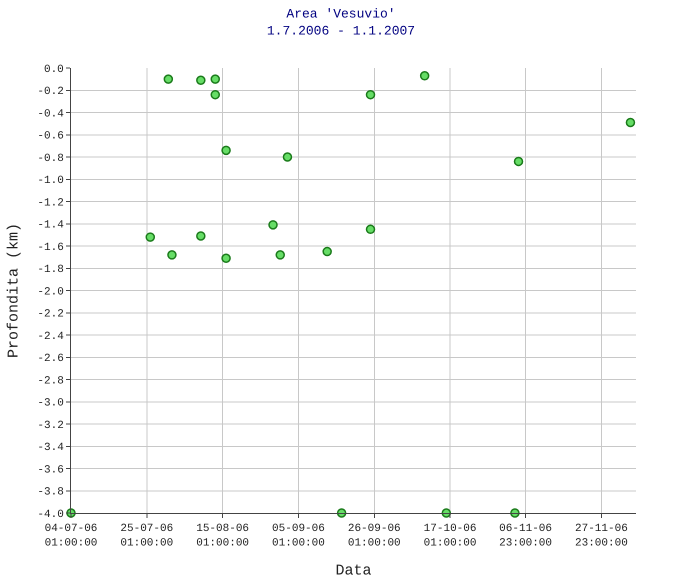  I want to click on y-tick-label: -3.6, so click(50, 470).